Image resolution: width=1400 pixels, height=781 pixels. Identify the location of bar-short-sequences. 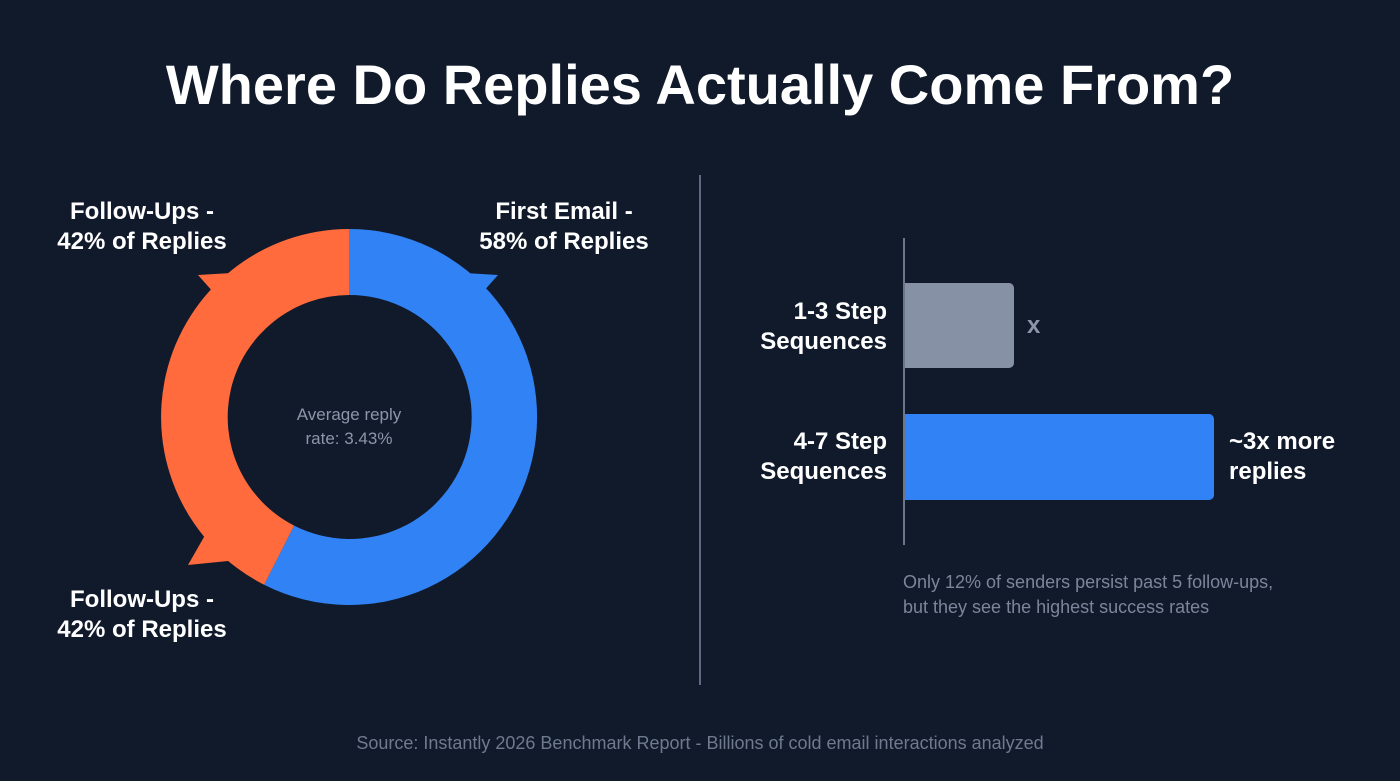
(959, 325).